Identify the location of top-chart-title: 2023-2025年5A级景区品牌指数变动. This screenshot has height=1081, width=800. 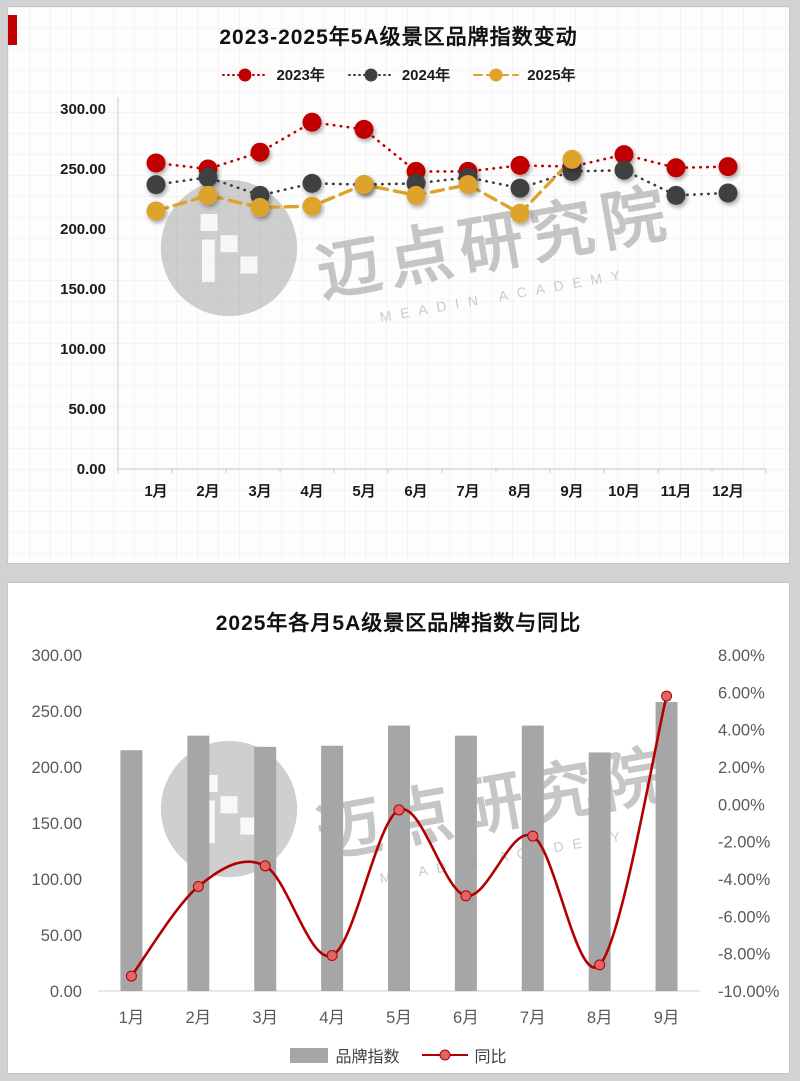
(398, 37).